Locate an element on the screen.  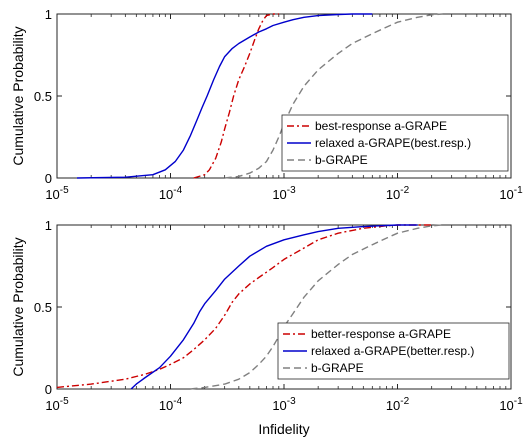
legend-entry-label: best-response a-GRAPE is located at coordinates (381, 126).